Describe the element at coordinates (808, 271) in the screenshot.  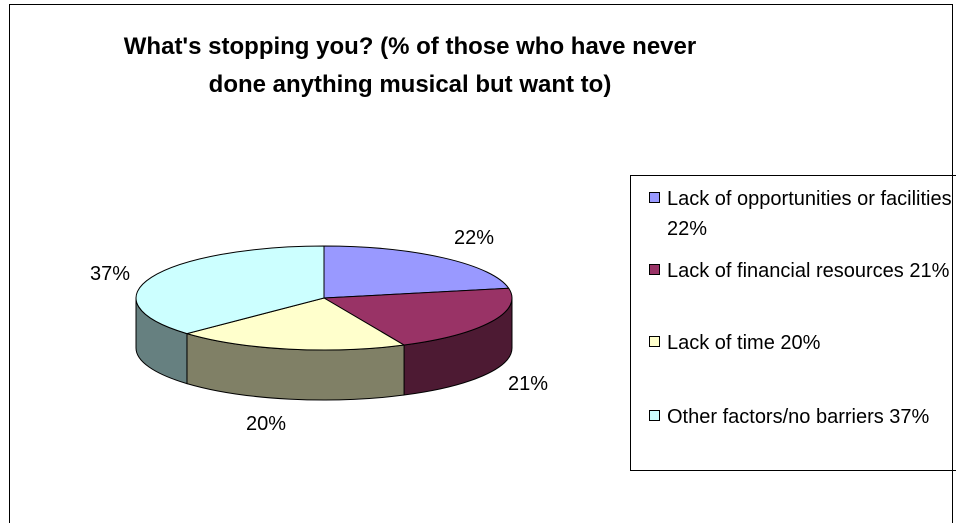
I see `legend-label-financial: Lack of financial resources 21%` at that location.